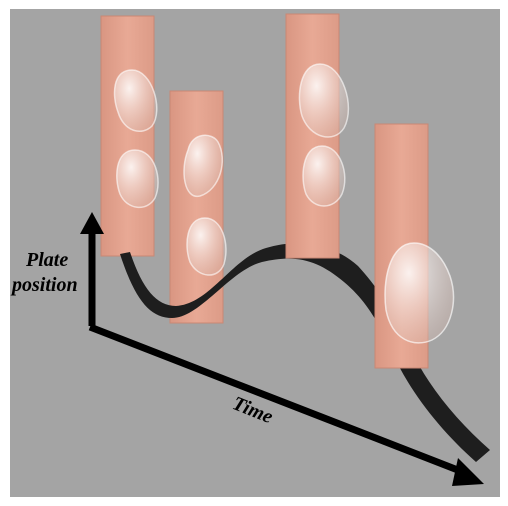 The height and width of the screenshot is (506, 508). Describe the element at coordinates (44, 285) in the screenshot. I see `y-axis-label-line2: position` at that location.